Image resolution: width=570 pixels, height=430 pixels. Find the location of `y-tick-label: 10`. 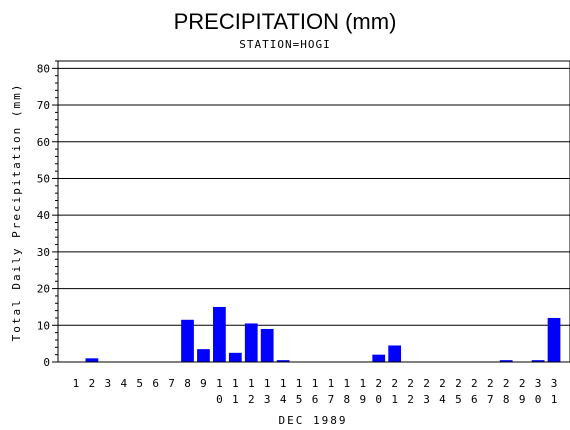

y-tick-label: 10 is located at coordinates (43, 325).